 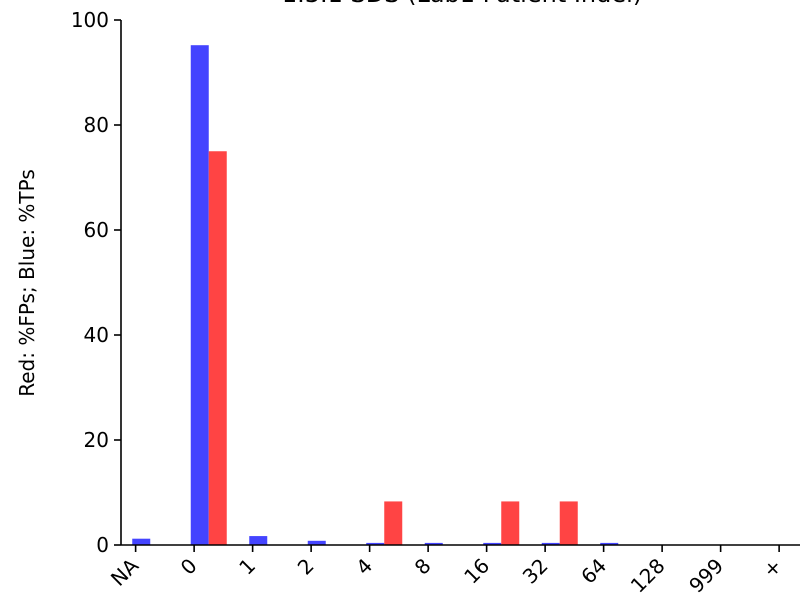 I want to click on chart-title: 1.3.1 SDS (Lab1 Patient Indel), so click(x=462, y=4).